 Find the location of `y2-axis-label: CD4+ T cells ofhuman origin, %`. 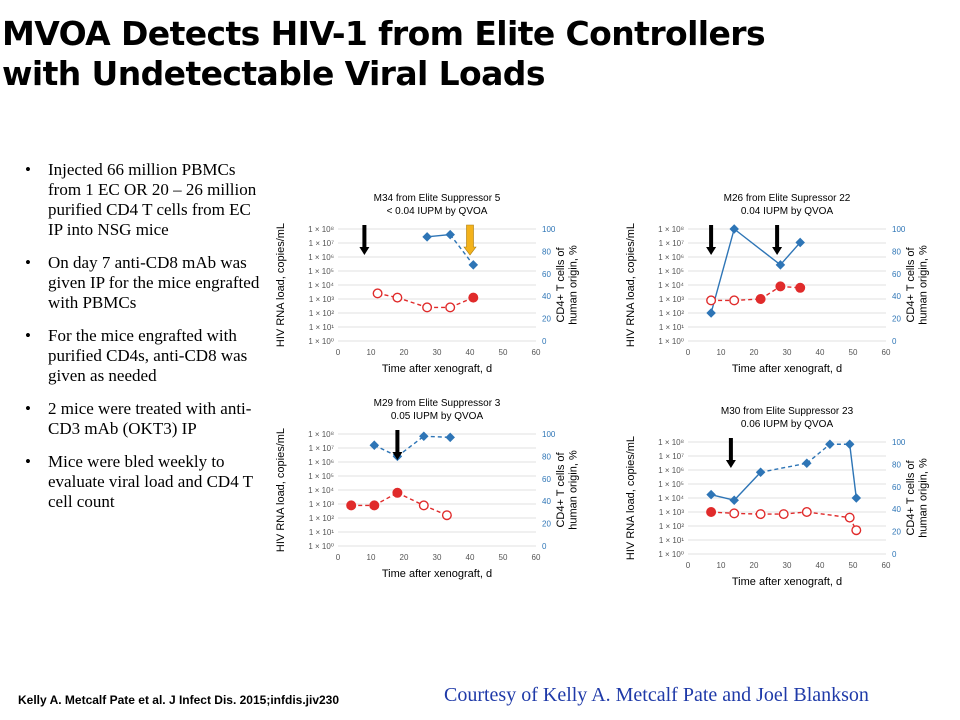

y2-axis-label: CD4+ T cells ofhuman origin, % is located at coordinates (567, 285).